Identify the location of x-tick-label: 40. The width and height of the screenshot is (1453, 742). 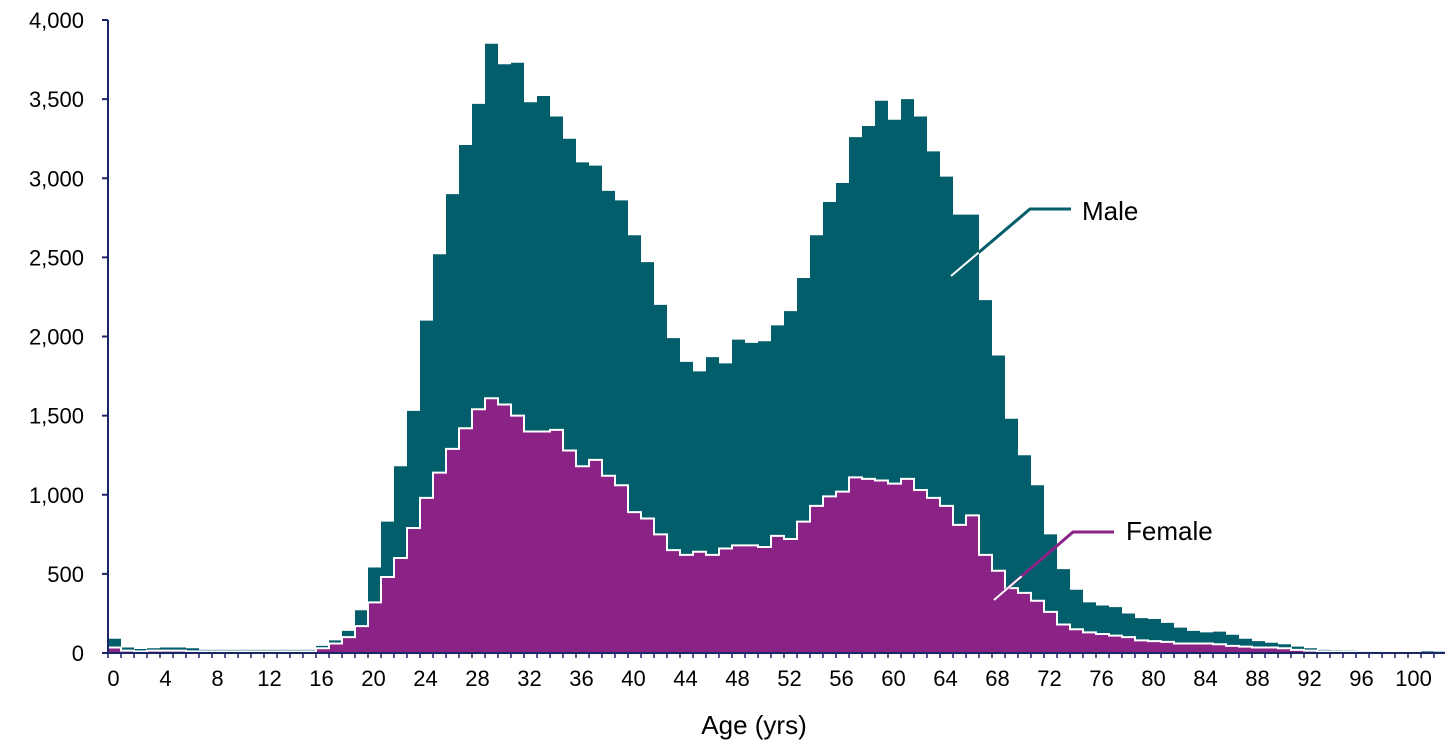
(633, 678).